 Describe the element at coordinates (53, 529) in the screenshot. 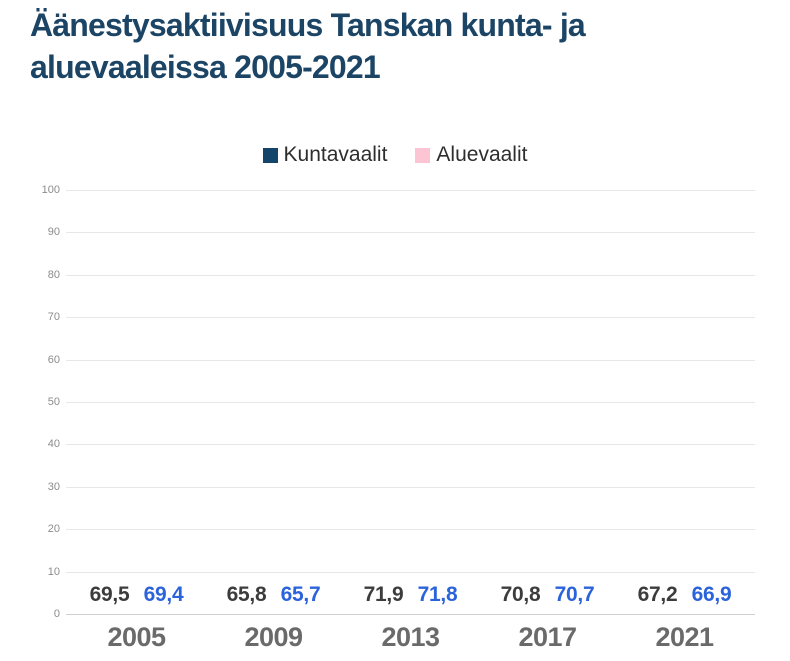

I see `y-tick-label-20: 20` at that location.